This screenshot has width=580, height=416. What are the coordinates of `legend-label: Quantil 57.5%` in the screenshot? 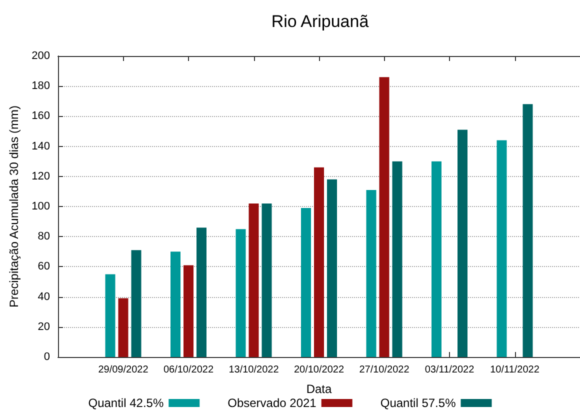 It's located at (418, 403).